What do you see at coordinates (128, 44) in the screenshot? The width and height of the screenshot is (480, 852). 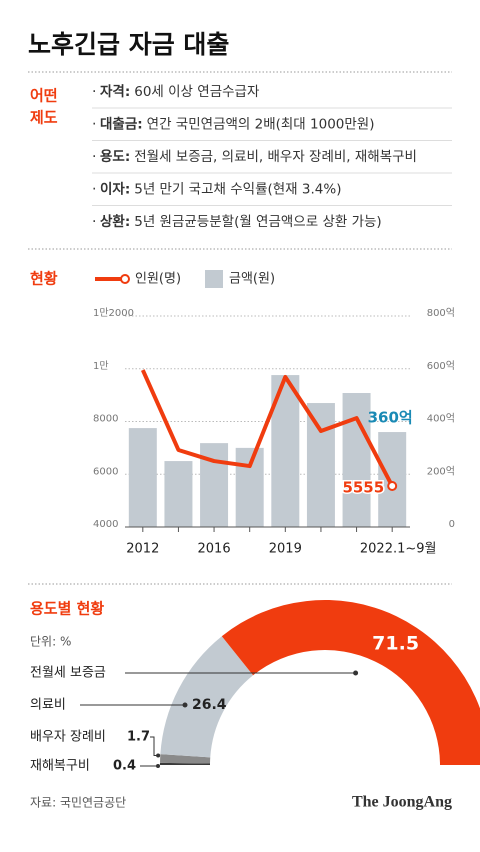 I see `title: 노후긴급 자금 대출` at bounding box center [128, 44].